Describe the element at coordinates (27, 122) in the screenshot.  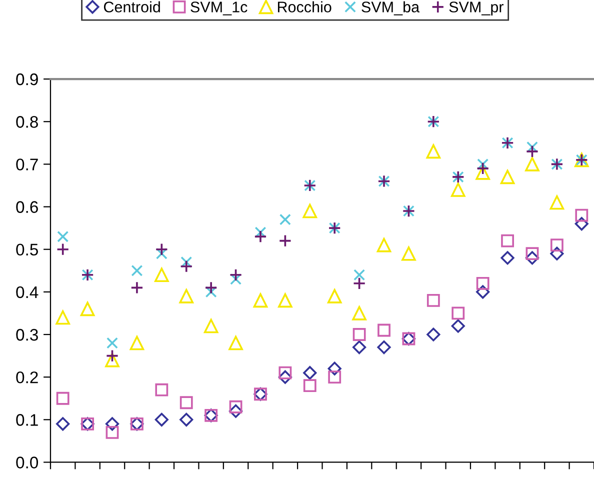
I see `y-tick-label: 0.8` at that location.